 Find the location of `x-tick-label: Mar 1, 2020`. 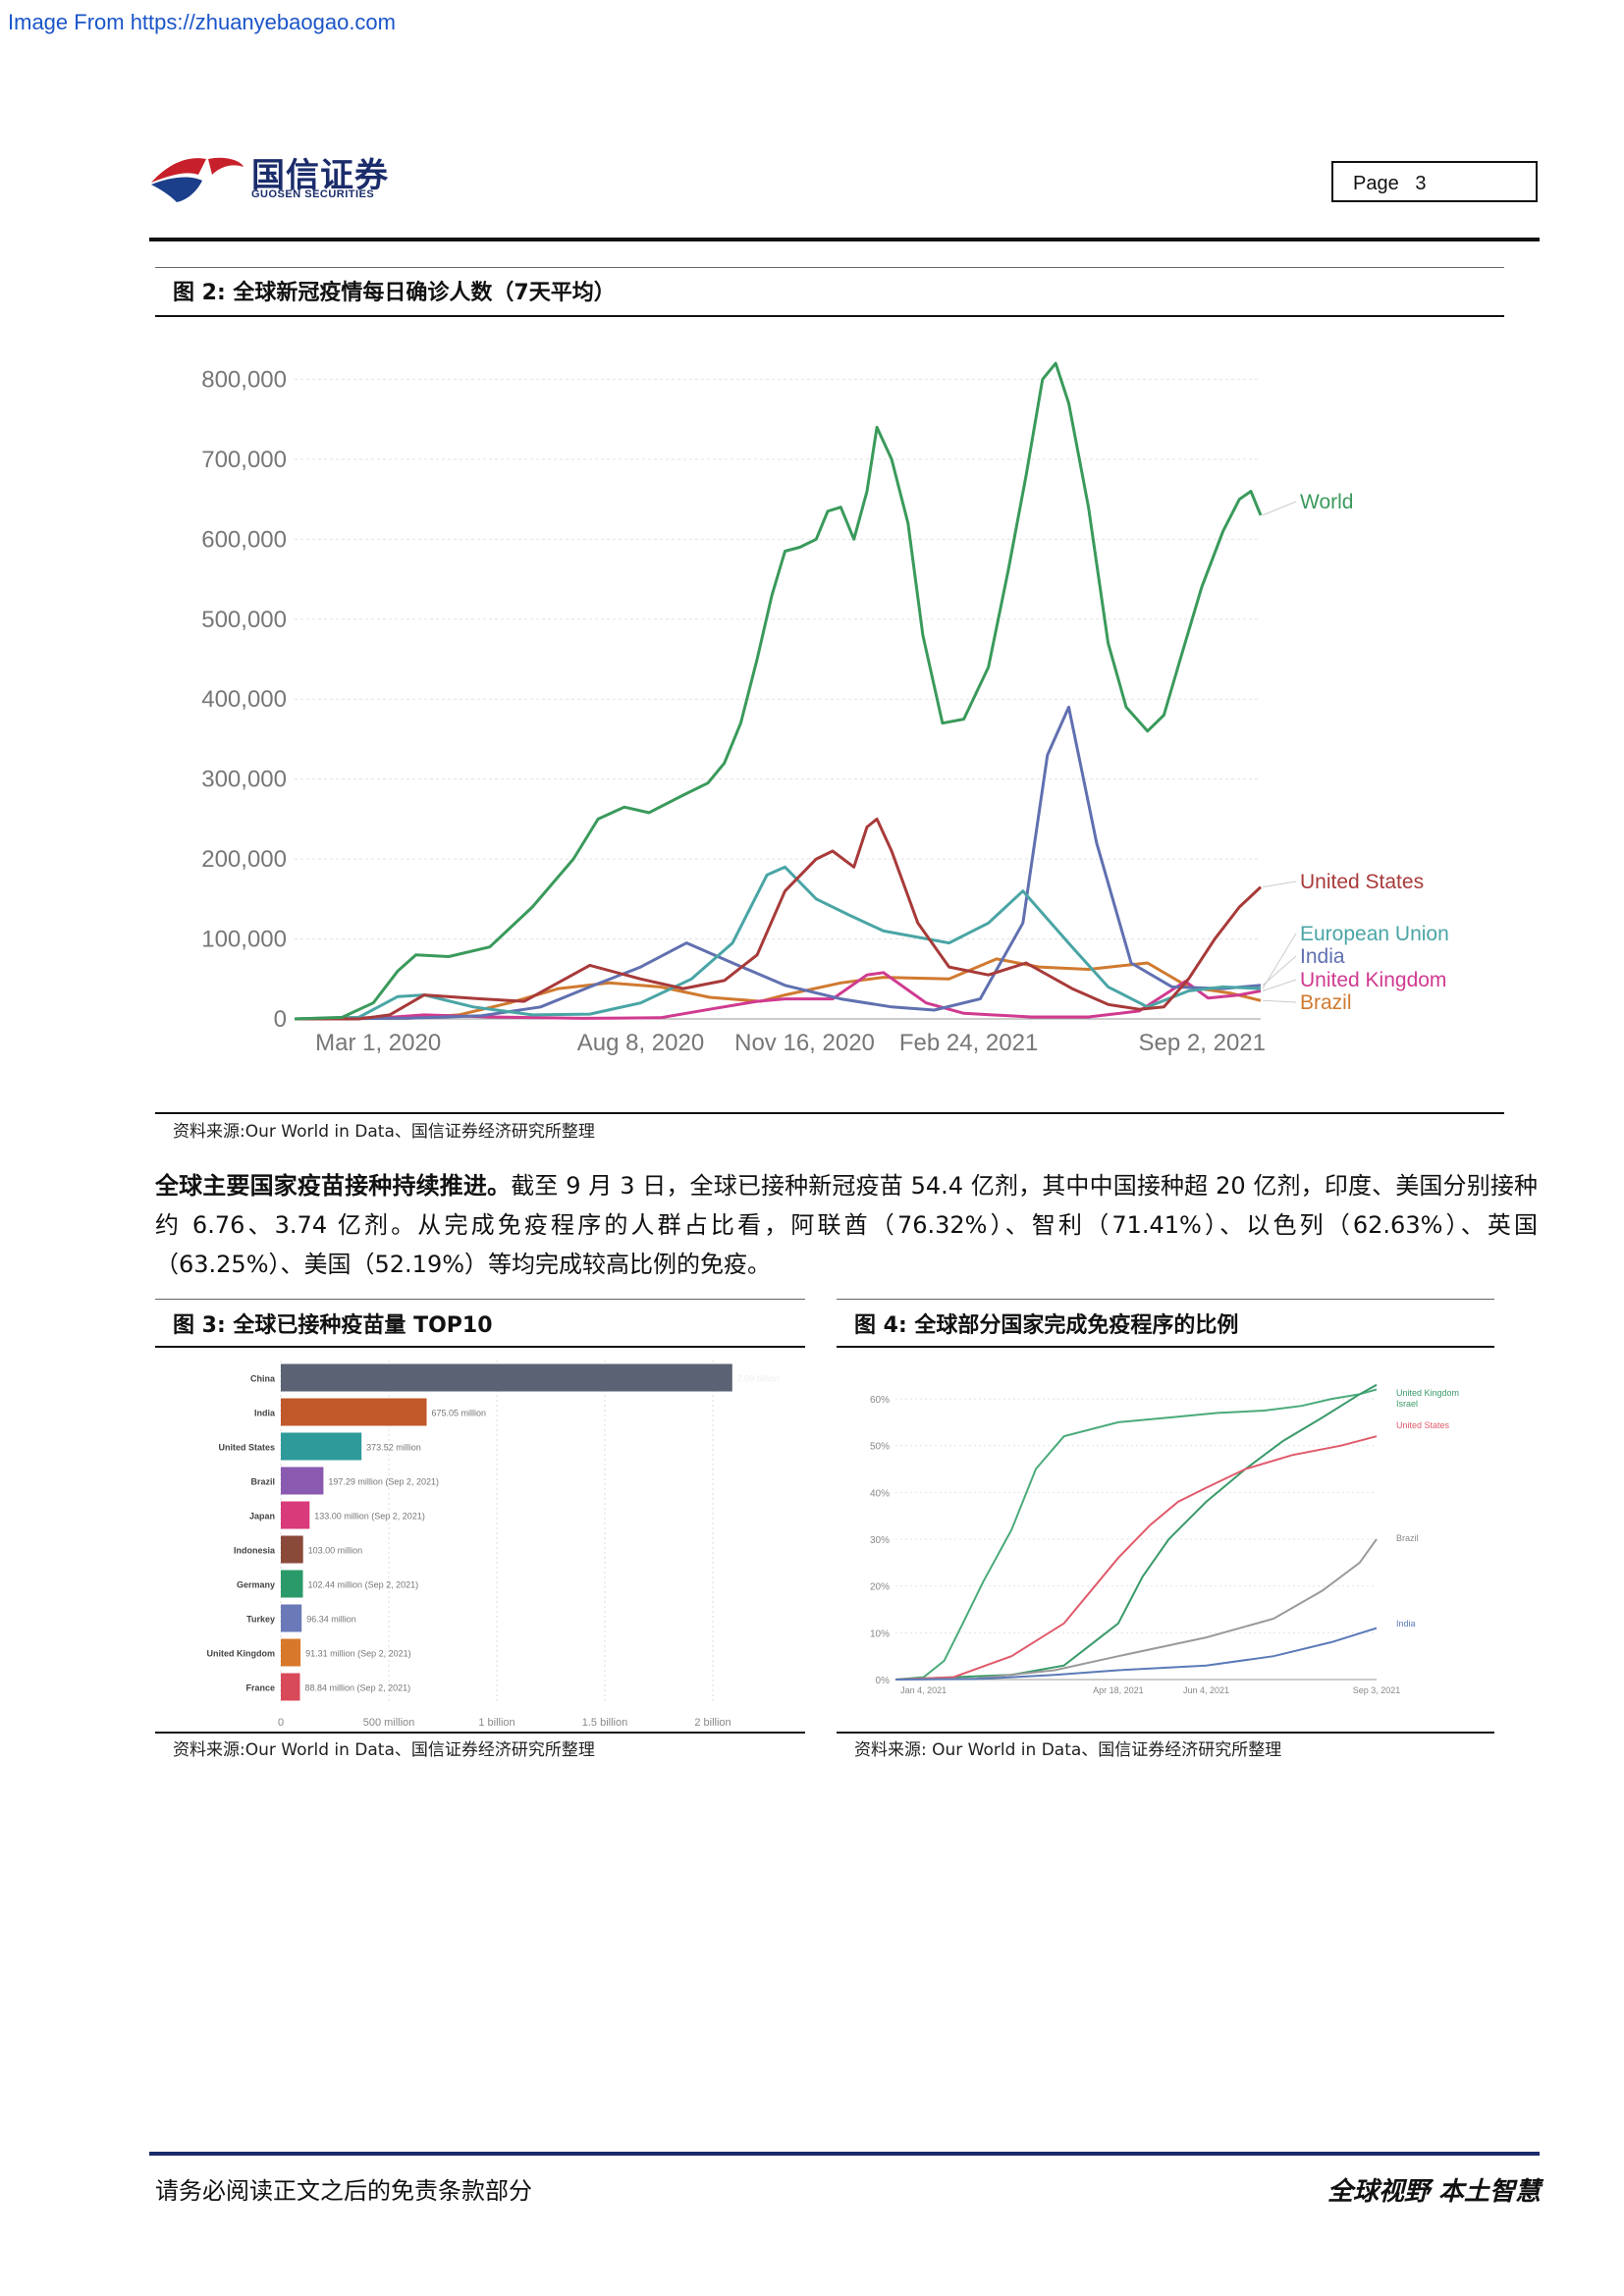

x-tick-label: Mar 1, 2020 is located at coordinates (378, 1043).